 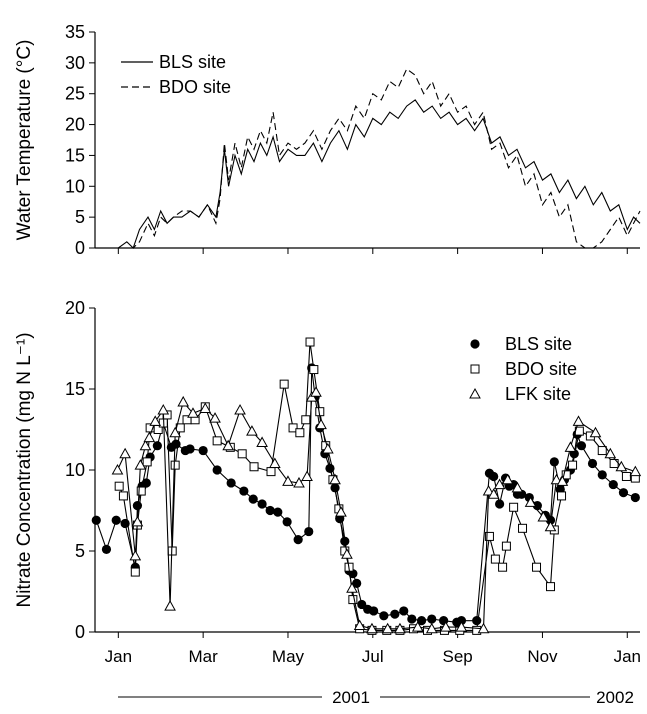 What do you see at coordinates (75, 125) in the screenshot?
I see `y-tick-label: 20` at bounding box center [75, 125].